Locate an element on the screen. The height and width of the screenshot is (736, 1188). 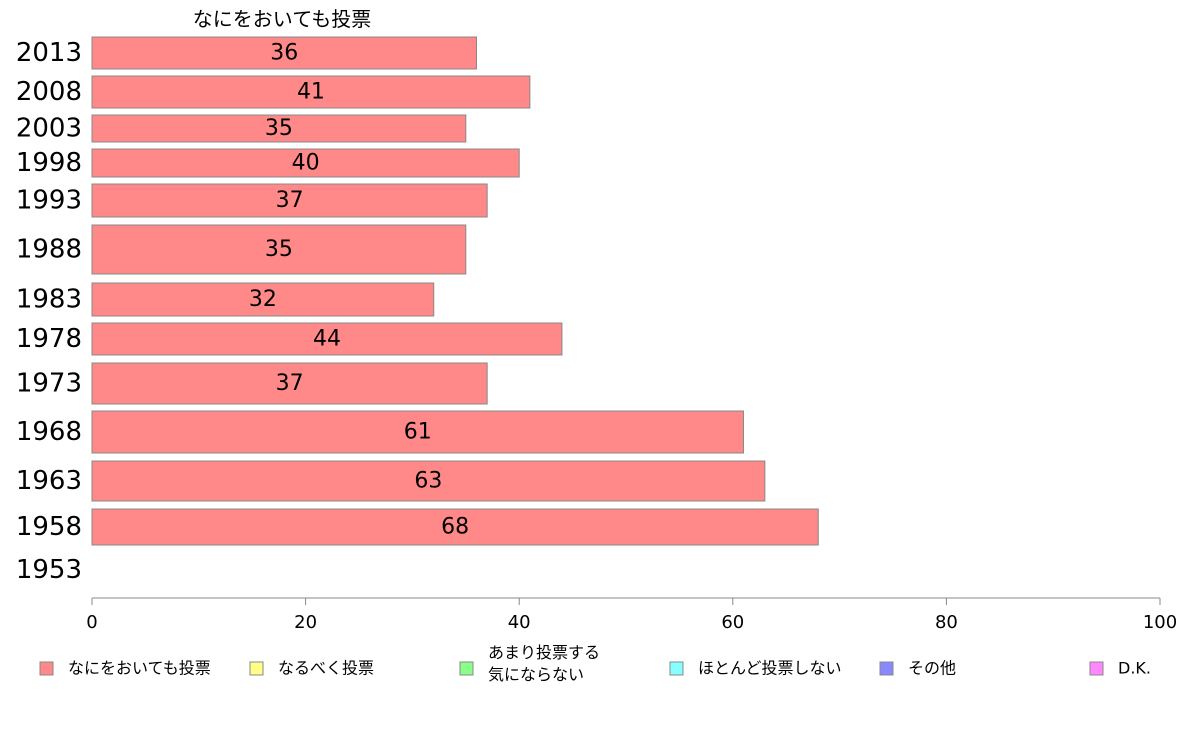
bar-1983 is located at coordinates (263, 299).